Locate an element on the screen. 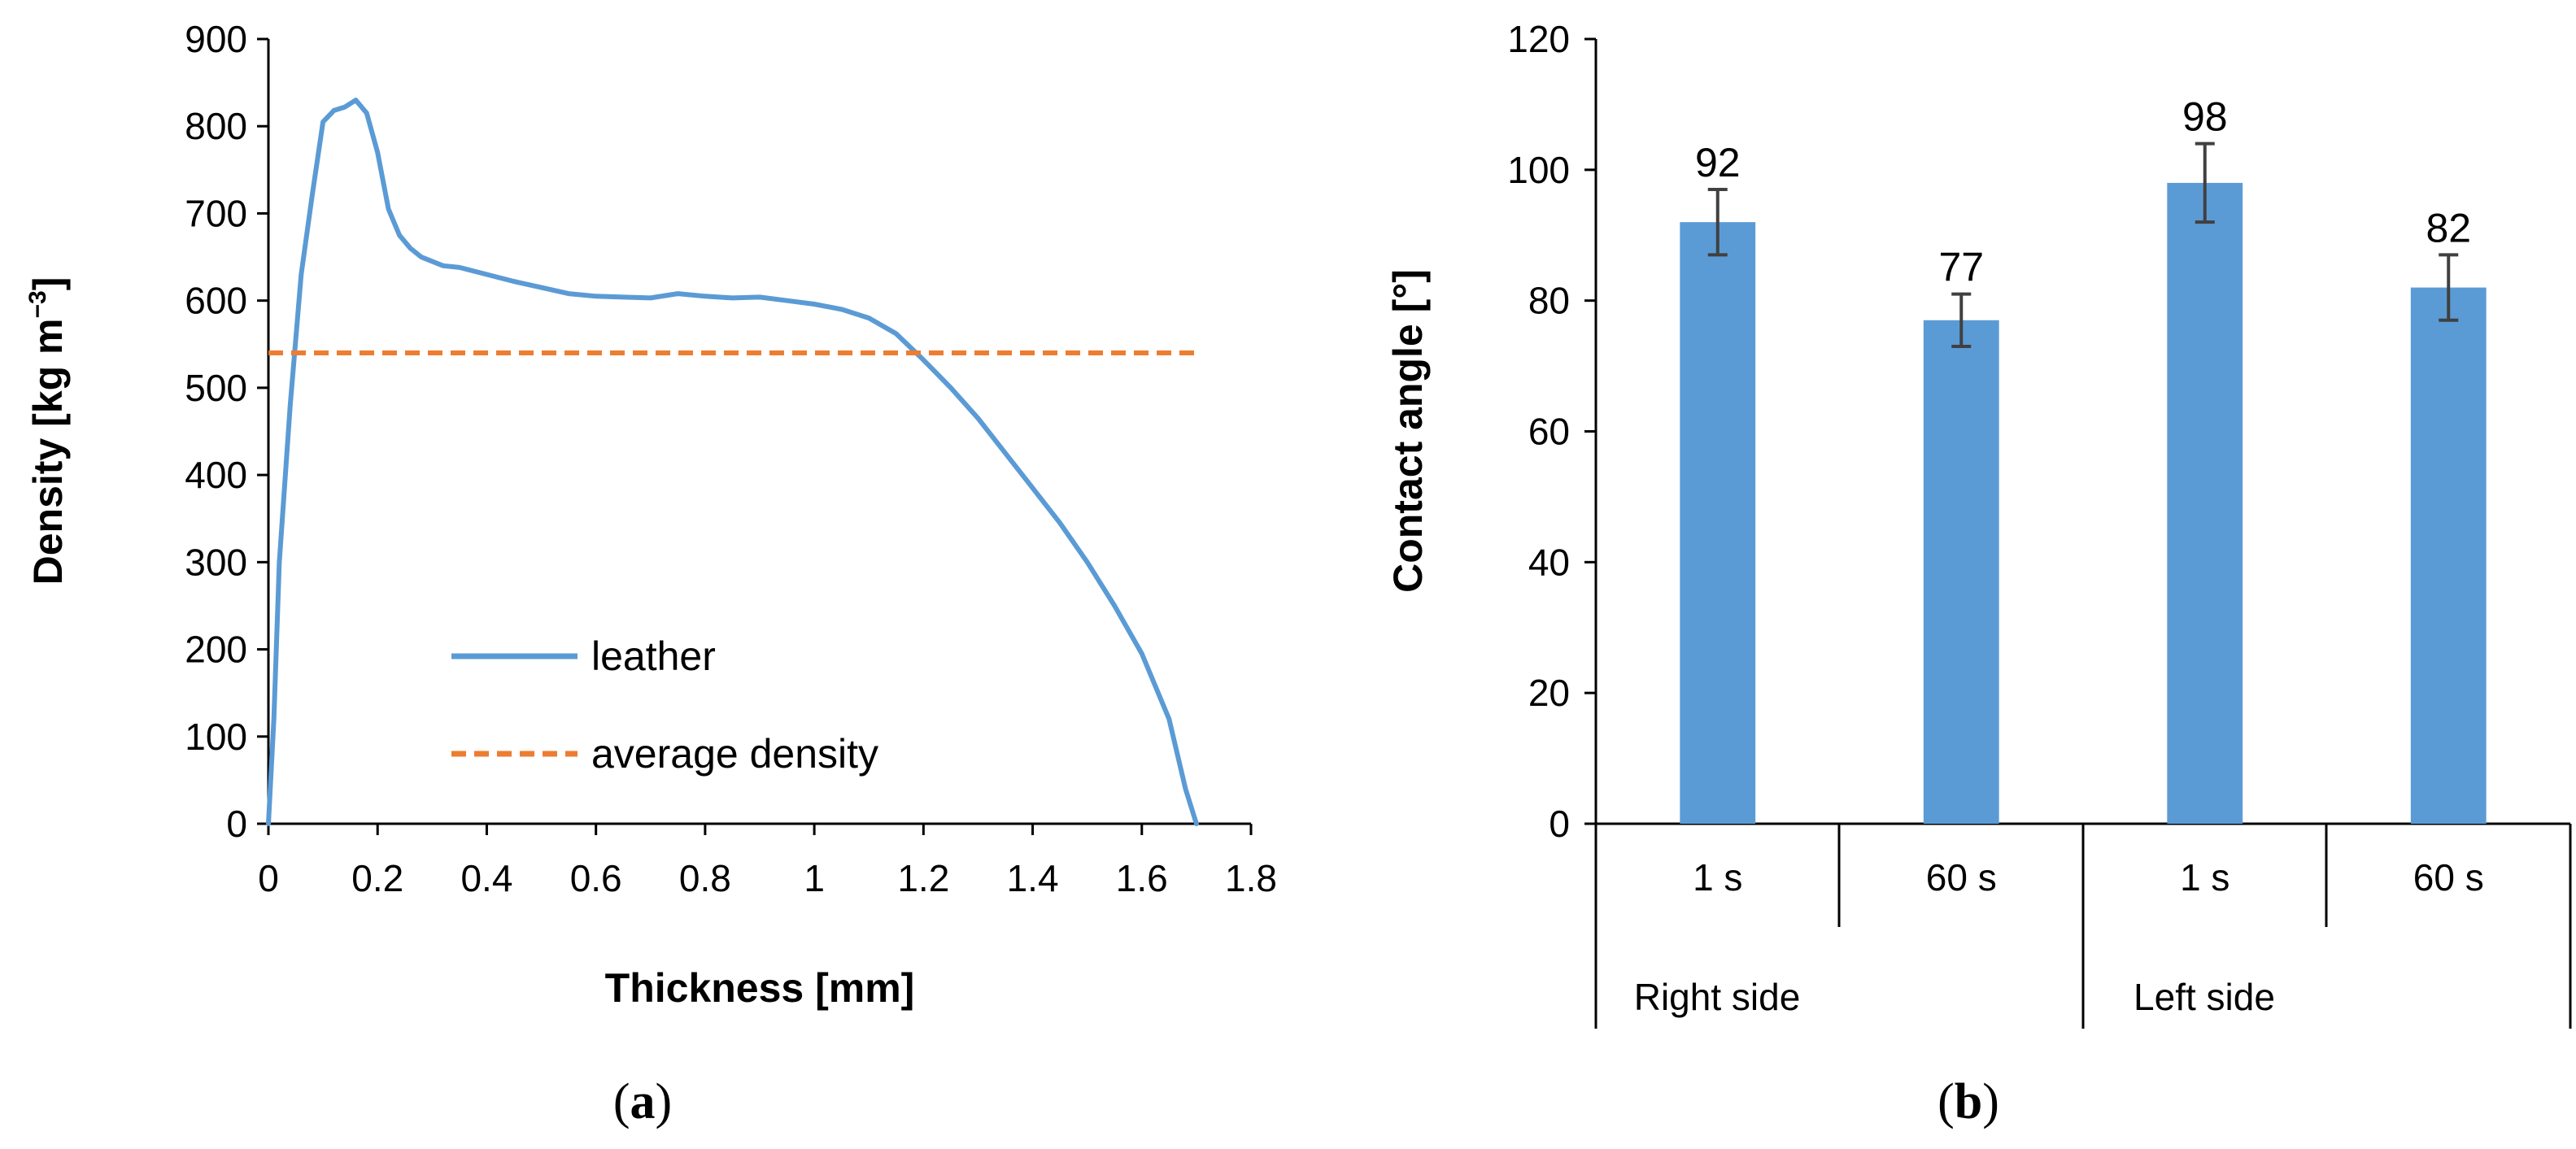 The width and height of the screenshot is (2576, 1149). panel-a-y-tick-label: 200 is located at coordinates (216, 650).